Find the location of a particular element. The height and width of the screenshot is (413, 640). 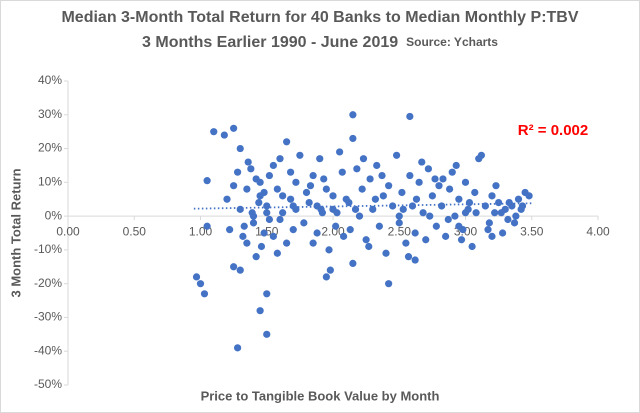

y-tick-label: 0% is located at coordinates (54, 215).